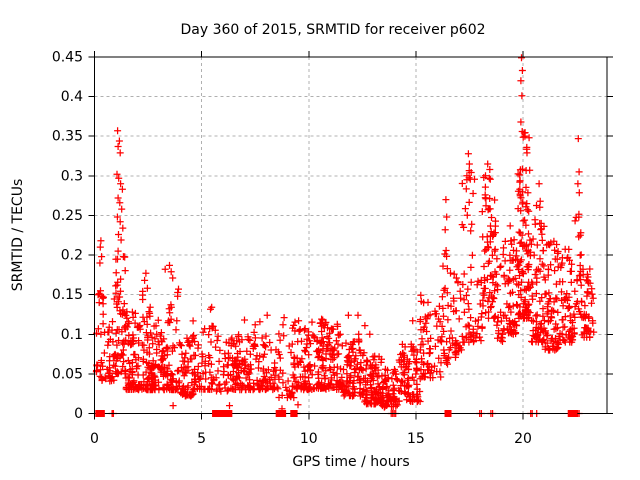 The height and width of the screenshot is (480, 640). Describe the element at coordinates (309, 439) in the screenshot. I see `x-tick-label: 10` at that location.